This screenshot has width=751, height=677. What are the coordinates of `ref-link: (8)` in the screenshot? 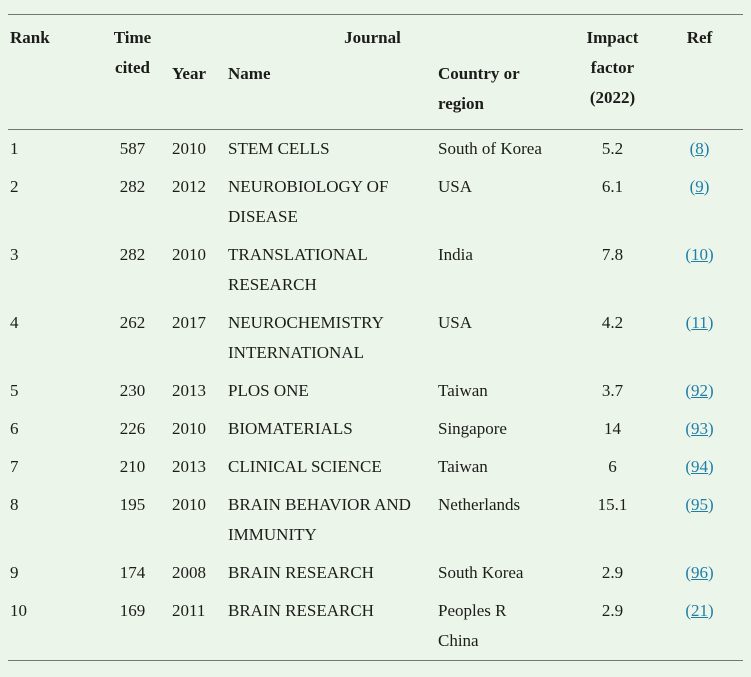 It's located at (700, 148).